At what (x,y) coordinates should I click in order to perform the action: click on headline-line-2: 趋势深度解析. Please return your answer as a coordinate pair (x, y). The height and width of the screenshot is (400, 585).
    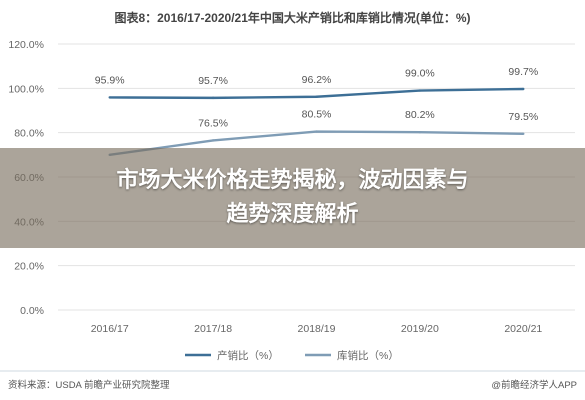
    Looking at the image, I should click on (292, 213).